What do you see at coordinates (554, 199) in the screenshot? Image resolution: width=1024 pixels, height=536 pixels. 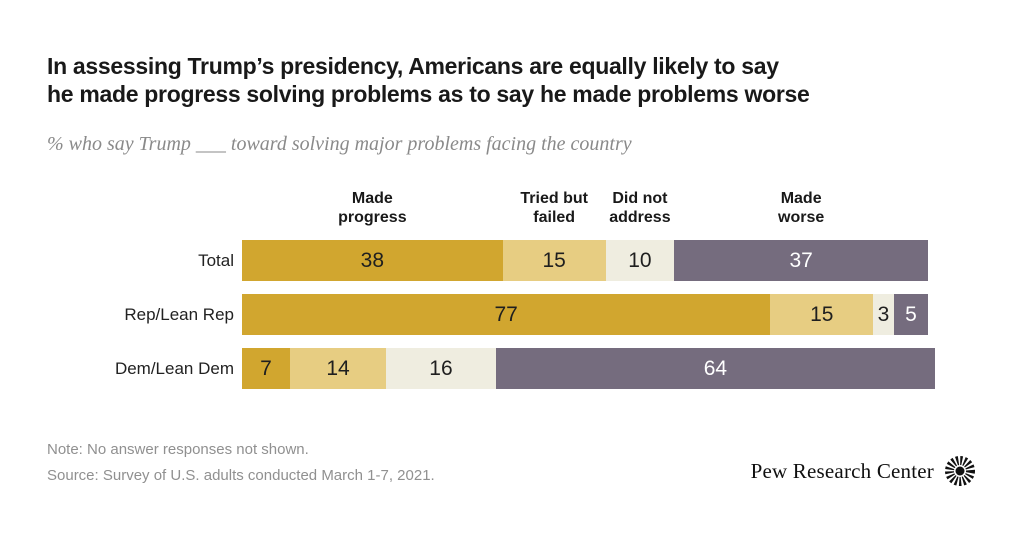 I see `column-header-line: Tried but` at bounding box center [554, 199].